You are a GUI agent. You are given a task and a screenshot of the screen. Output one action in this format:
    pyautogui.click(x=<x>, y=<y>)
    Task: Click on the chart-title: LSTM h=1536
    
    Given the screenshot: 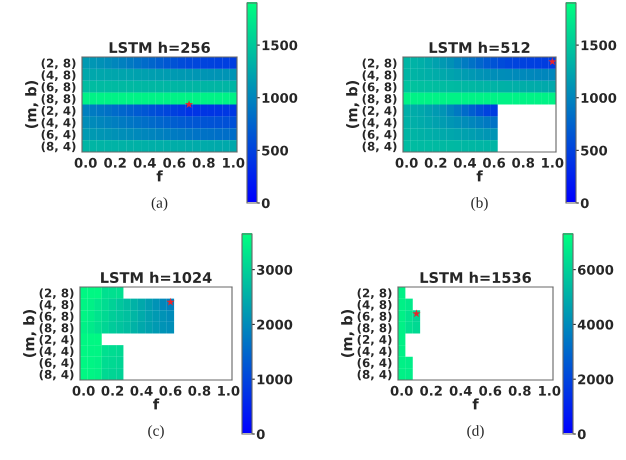 What is the action you would take?
    pyautogui.click(x=475, y=278)
    